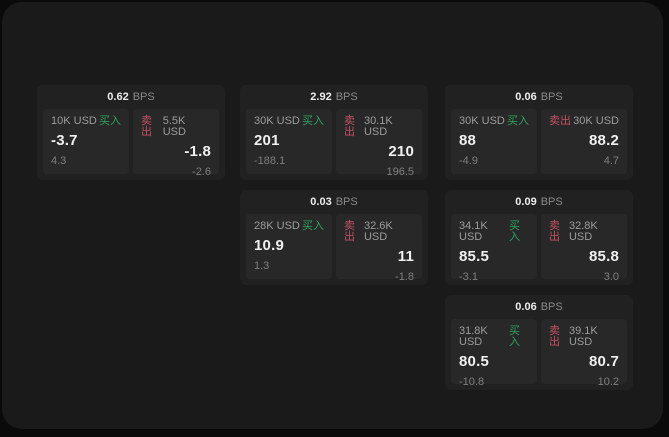  Describe the element at coordinates (584, 141) in the screenshot. I see `sell-panel: 卖出 30K USD 88.2 4.7` at that location.